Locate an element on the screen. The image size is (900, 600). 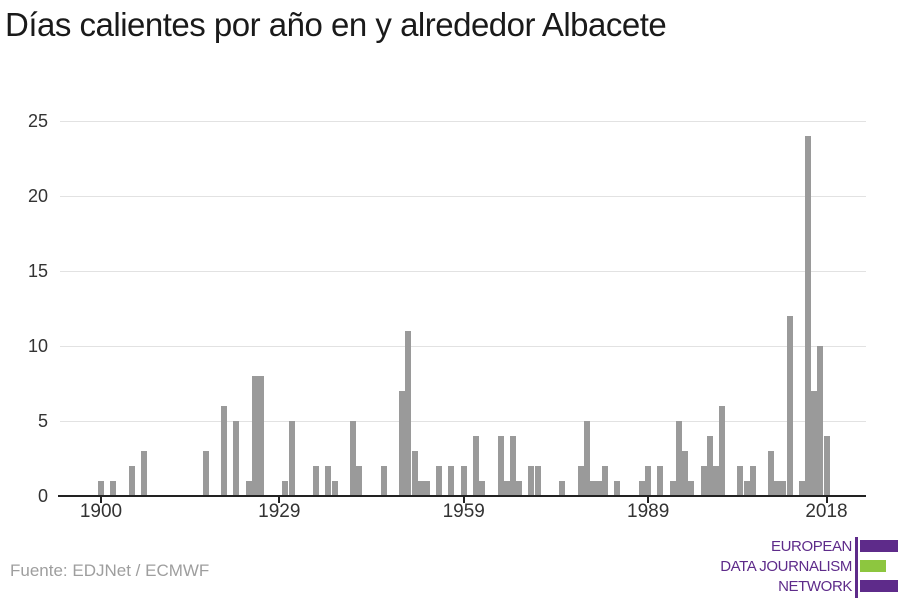
y-axis-tick-label: 15 is located at coordinates (37, 271).